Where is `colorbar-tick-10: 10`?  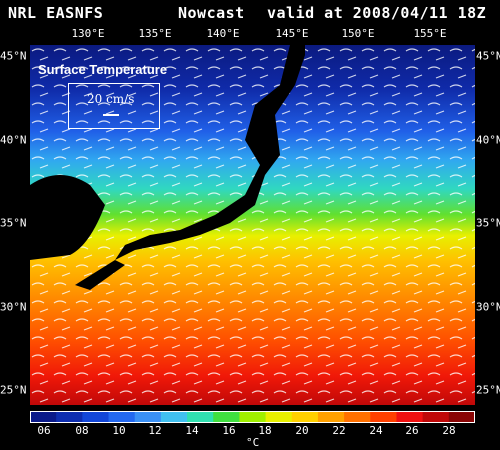
colorbar-tick-10: 10 is located at coordinates (119, 430).